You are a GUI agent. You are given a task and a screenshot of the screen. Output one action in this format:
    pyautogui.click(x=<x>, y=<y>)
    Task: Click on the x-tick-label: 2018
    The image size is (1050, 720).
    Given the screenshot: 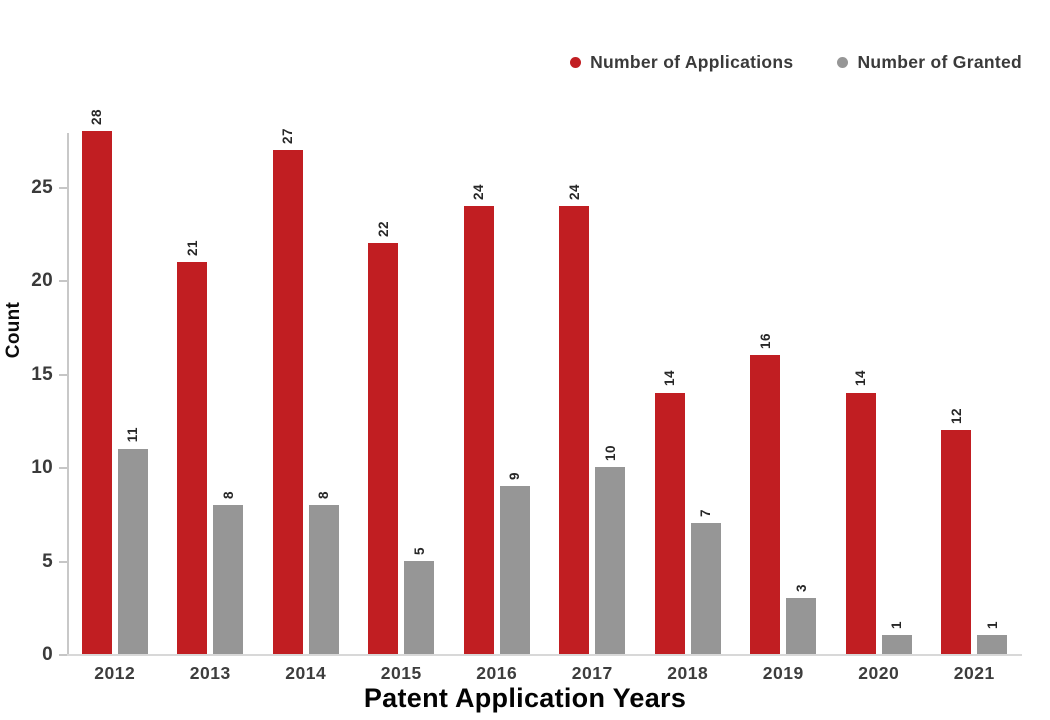 What is the action you would take?
    pyautogui.click(x=688, y=673)
    